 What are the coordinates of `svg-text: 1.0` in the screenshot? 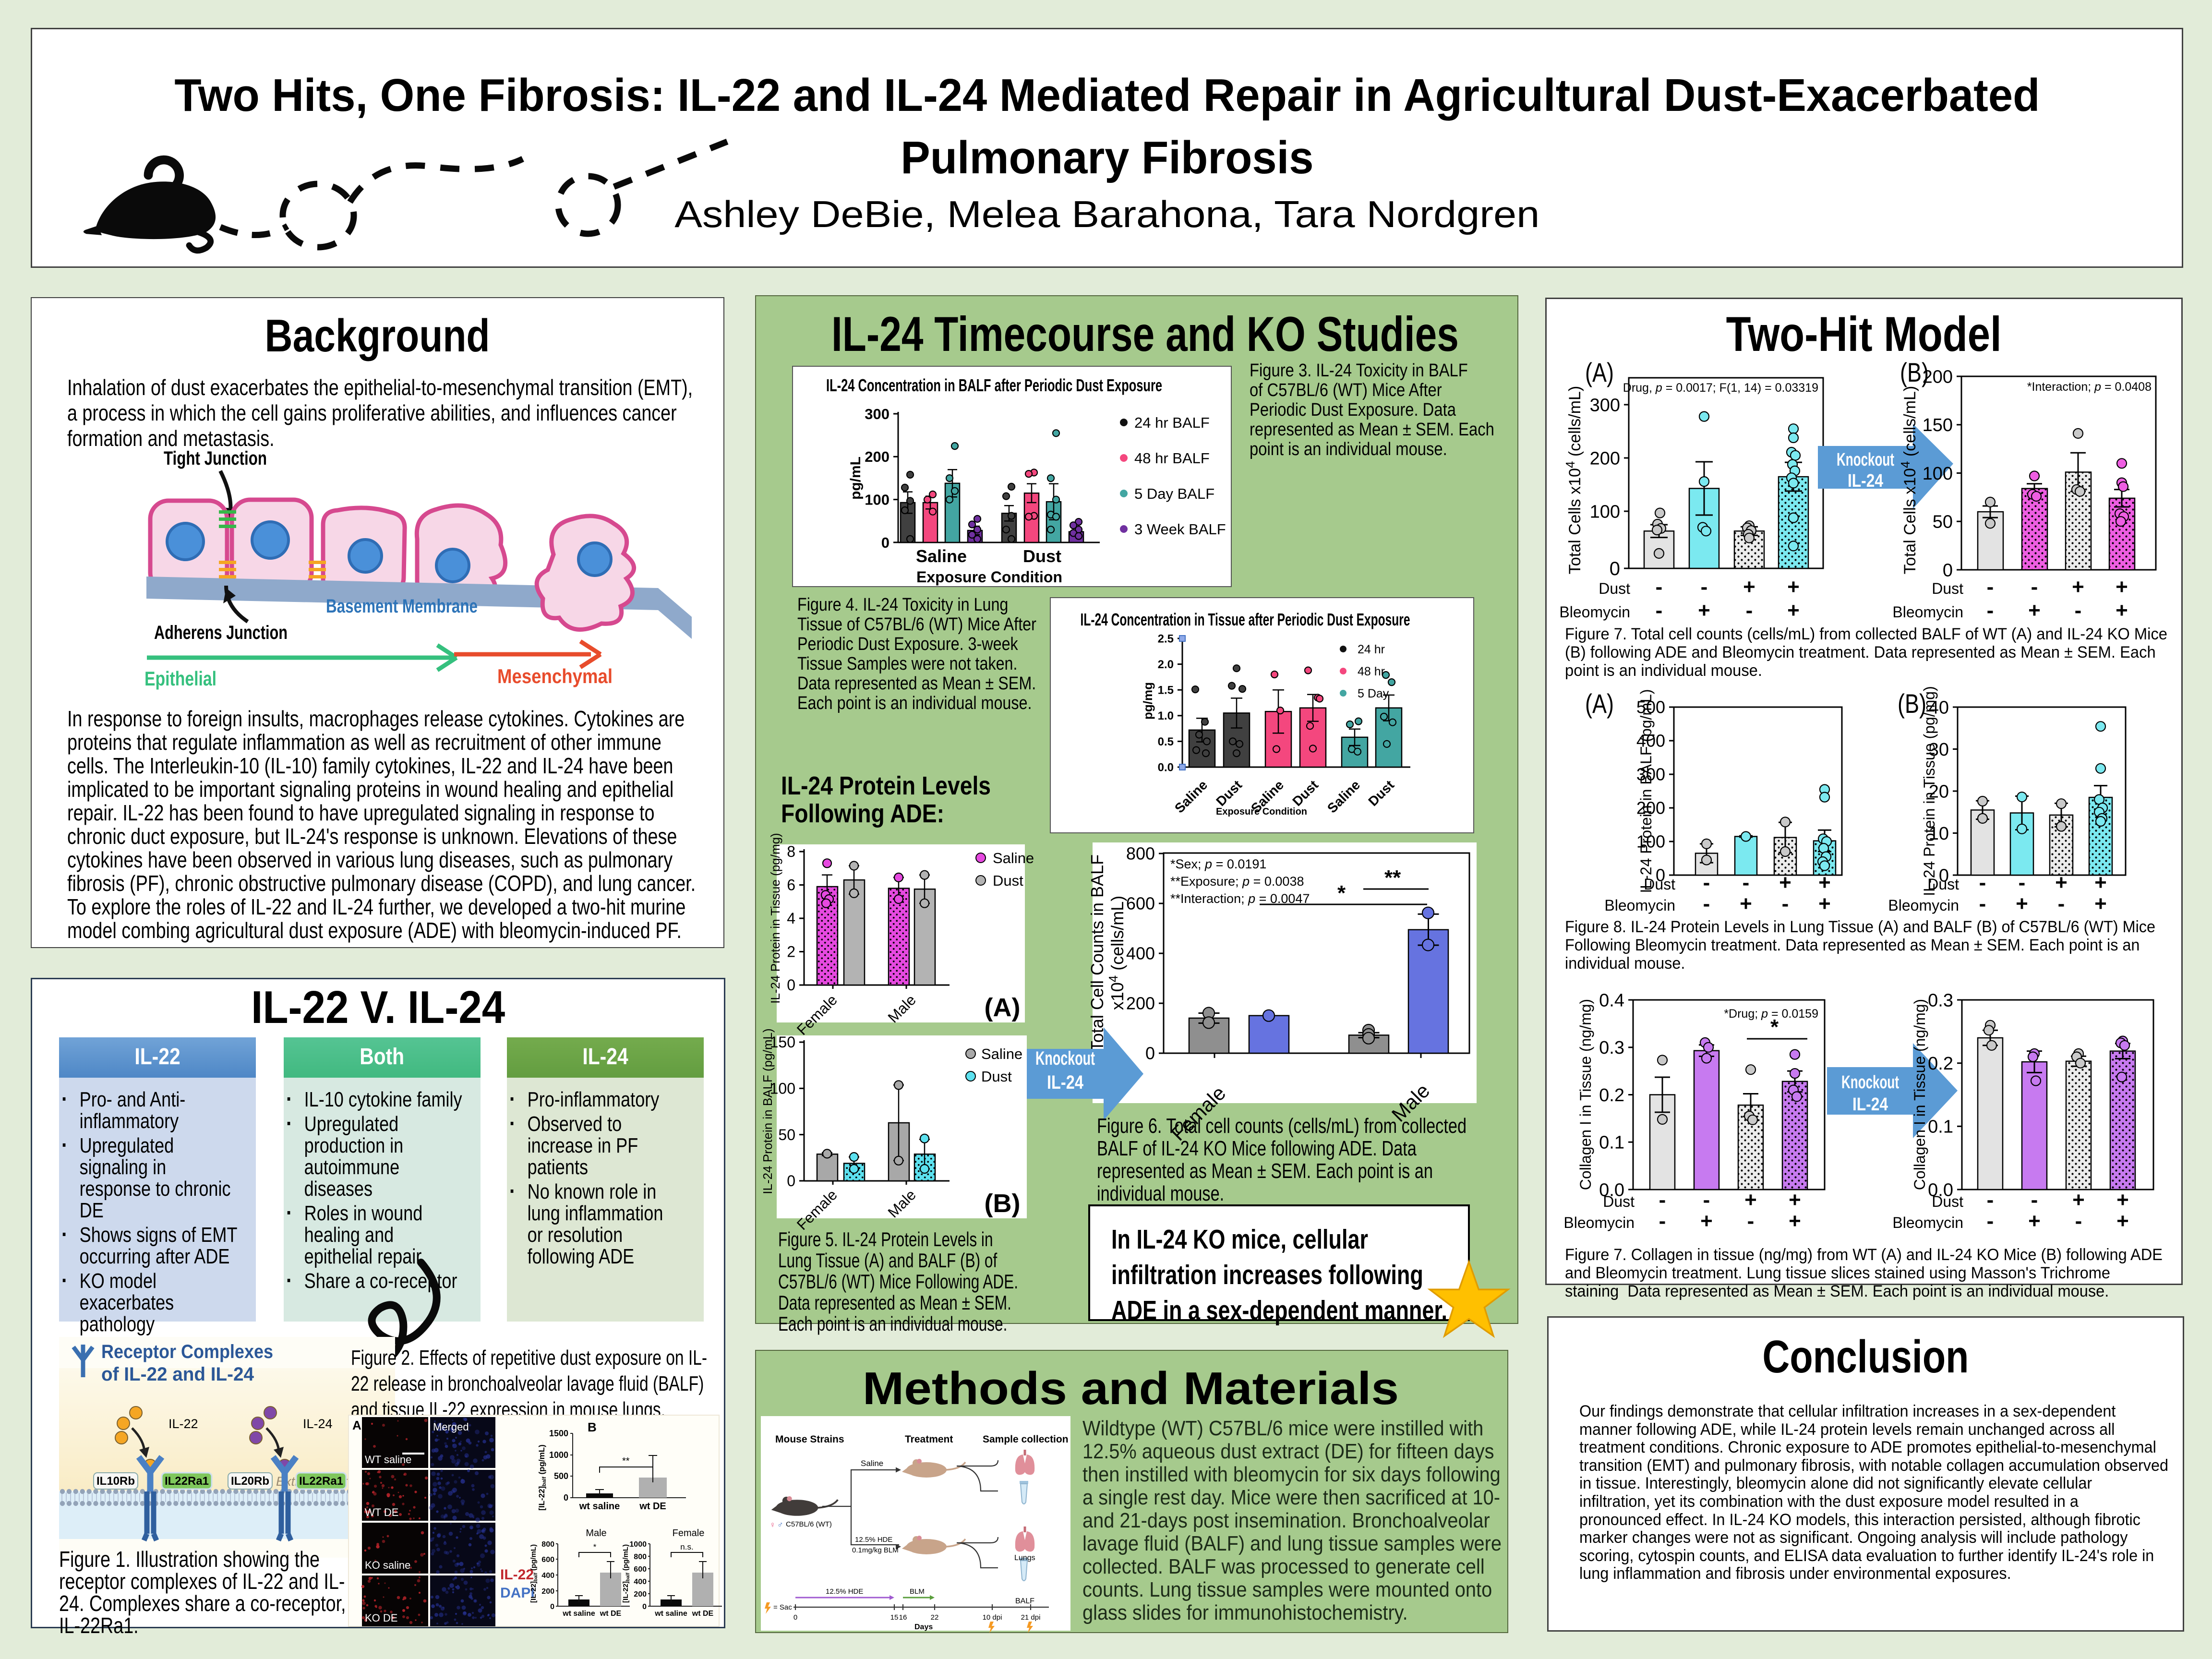 It's located at (1166, 716).